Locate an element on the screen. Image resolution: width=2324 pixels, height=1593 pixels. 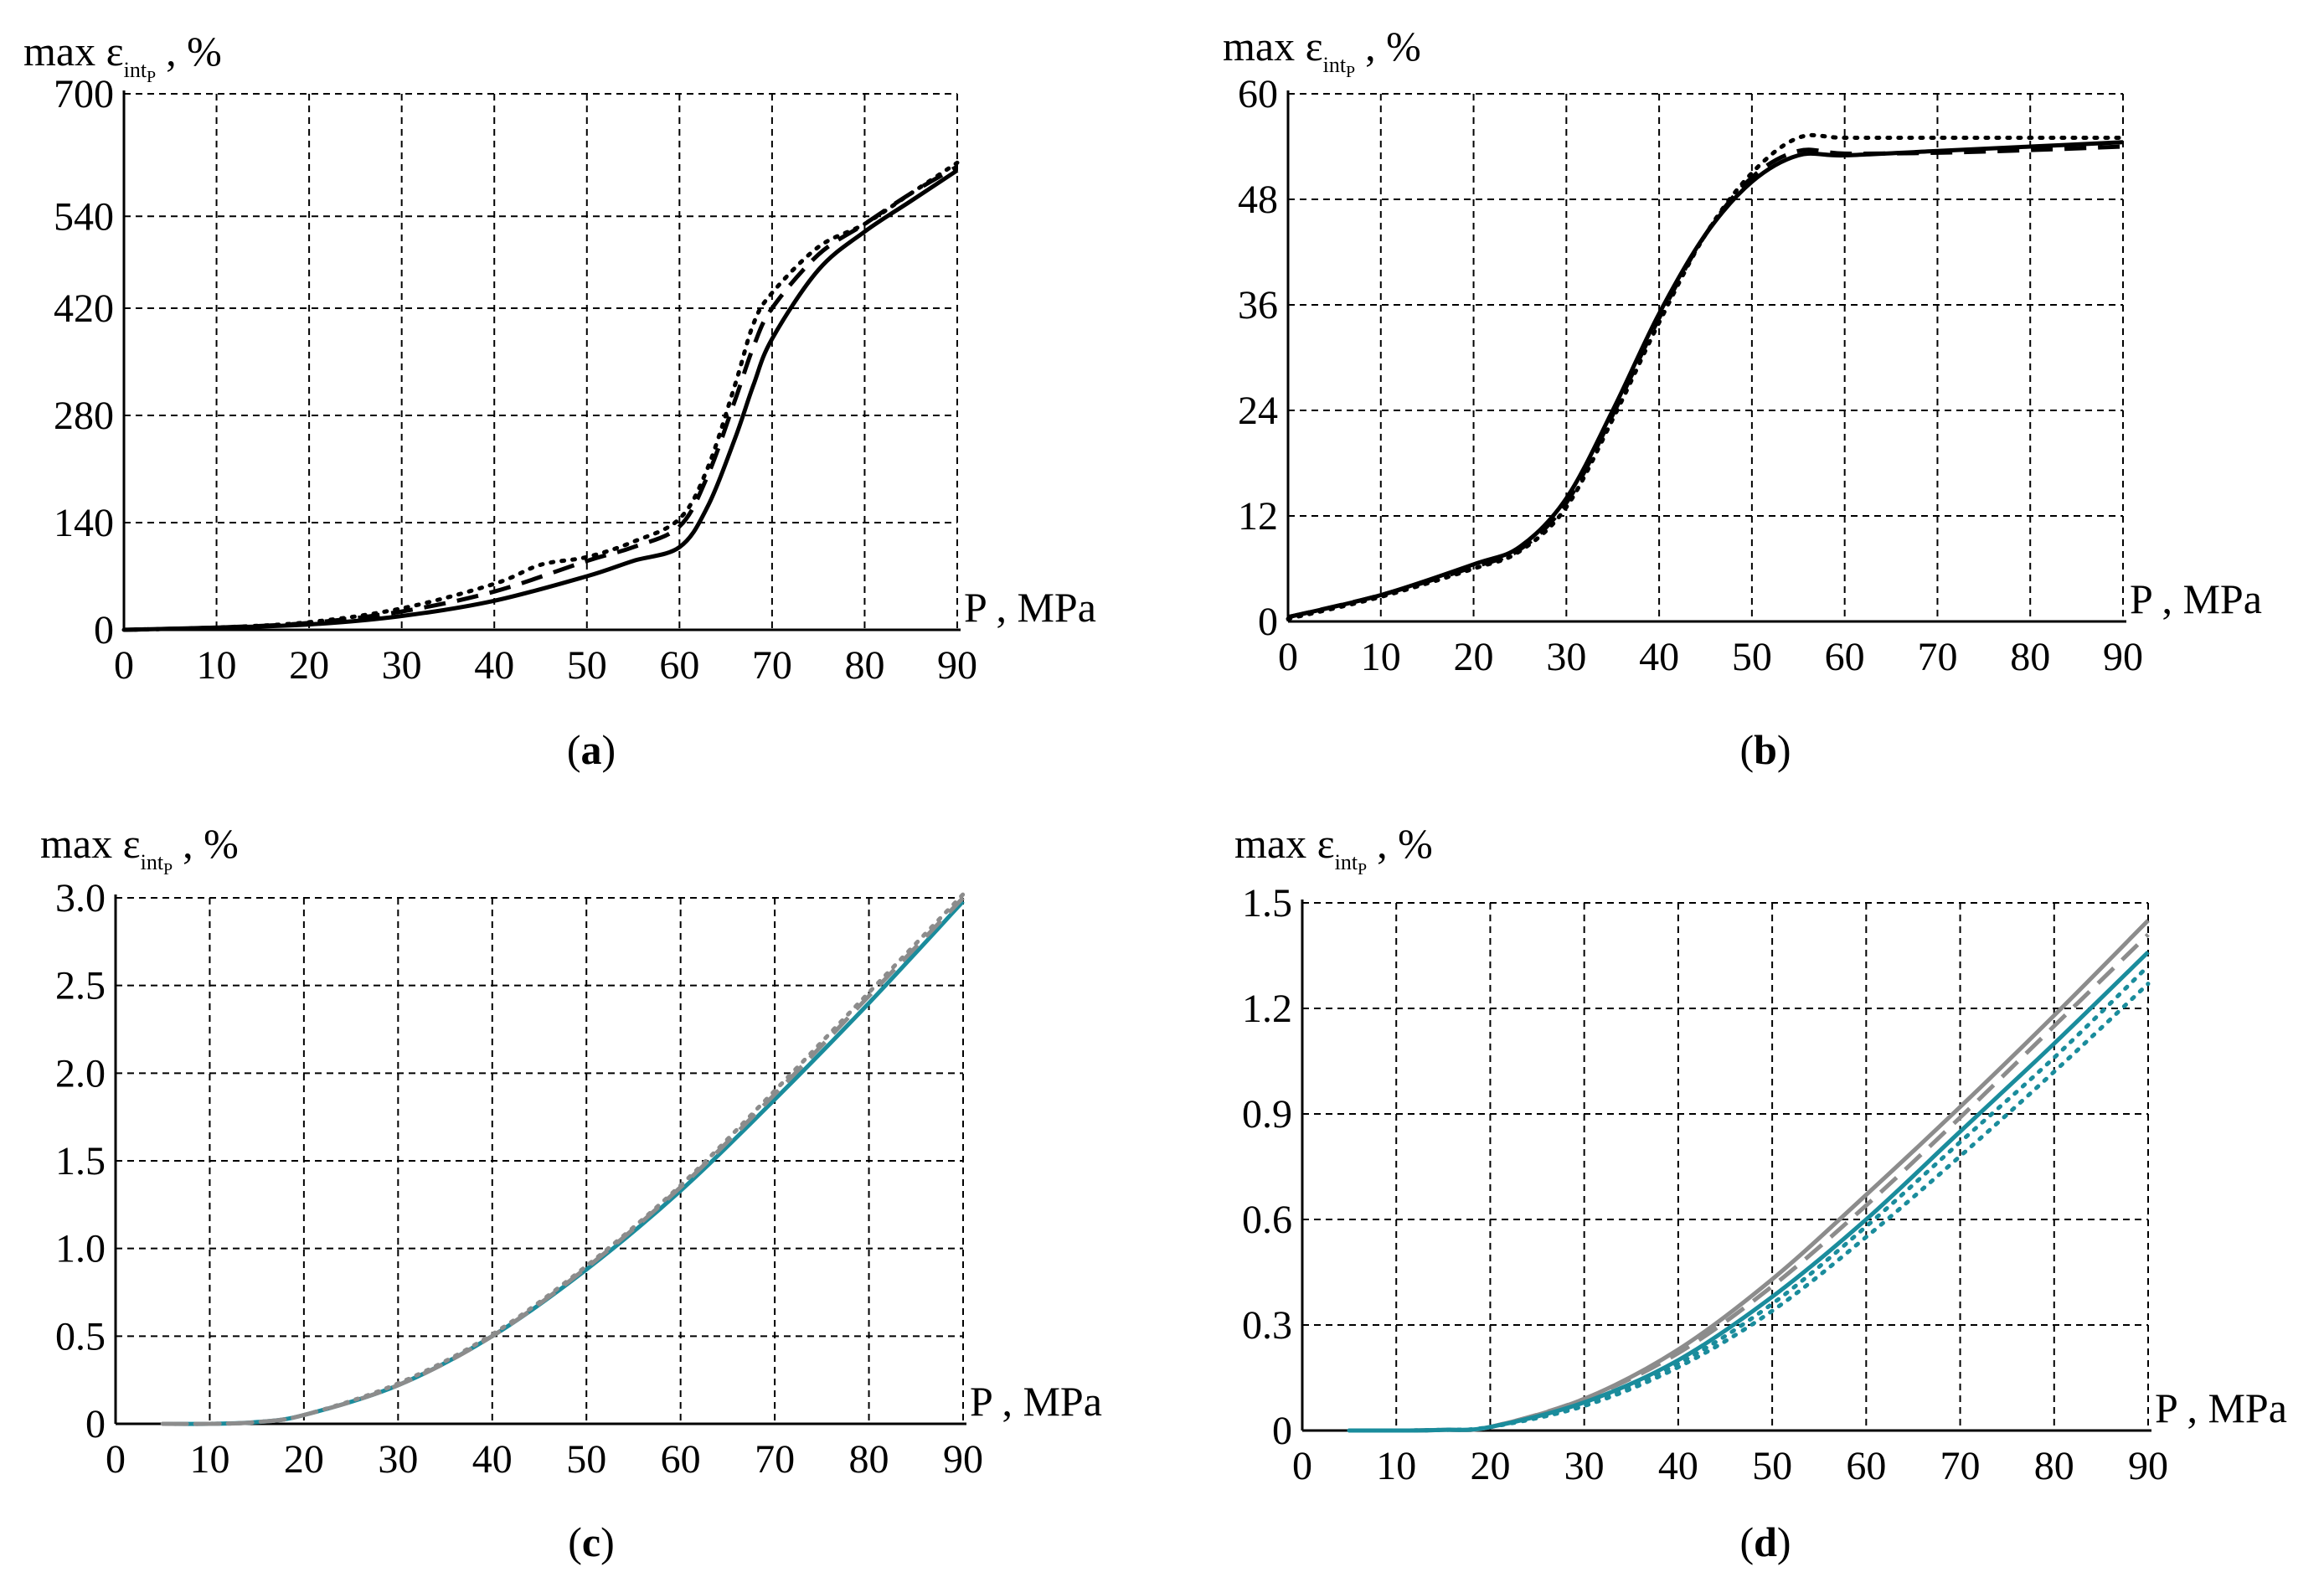
y-tick-label: 0.5 is located at coordinates (80, 1336).